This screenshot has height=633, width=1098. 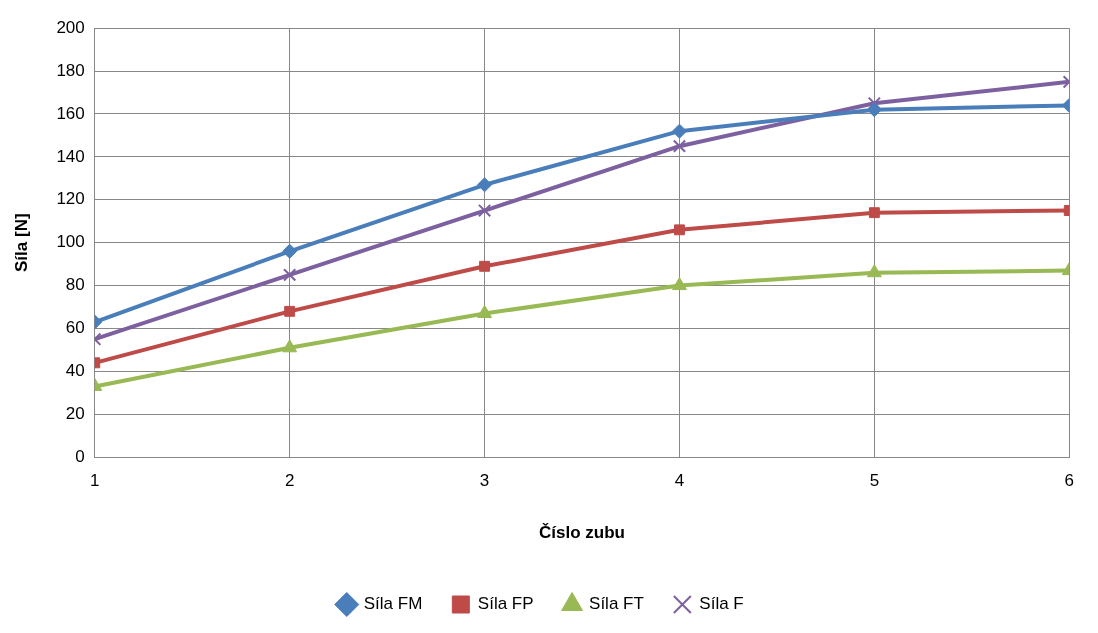 What do you see at coordinates (393, 604) in the screenshot?
I see `legend-label: Síla FM` at bounding box center [393, 604].